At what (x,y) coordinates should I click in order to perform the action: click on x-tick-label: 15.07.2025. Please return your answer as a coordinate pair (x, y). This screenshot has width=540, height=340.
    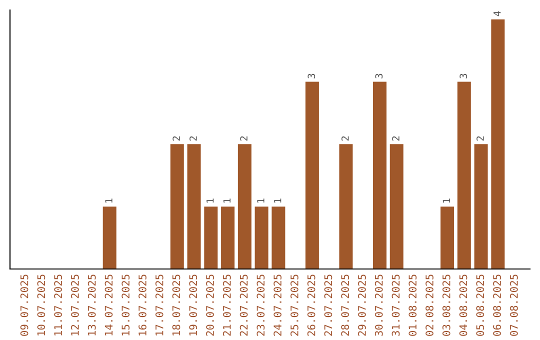
    Looking at the image, I should click on (126, 305).